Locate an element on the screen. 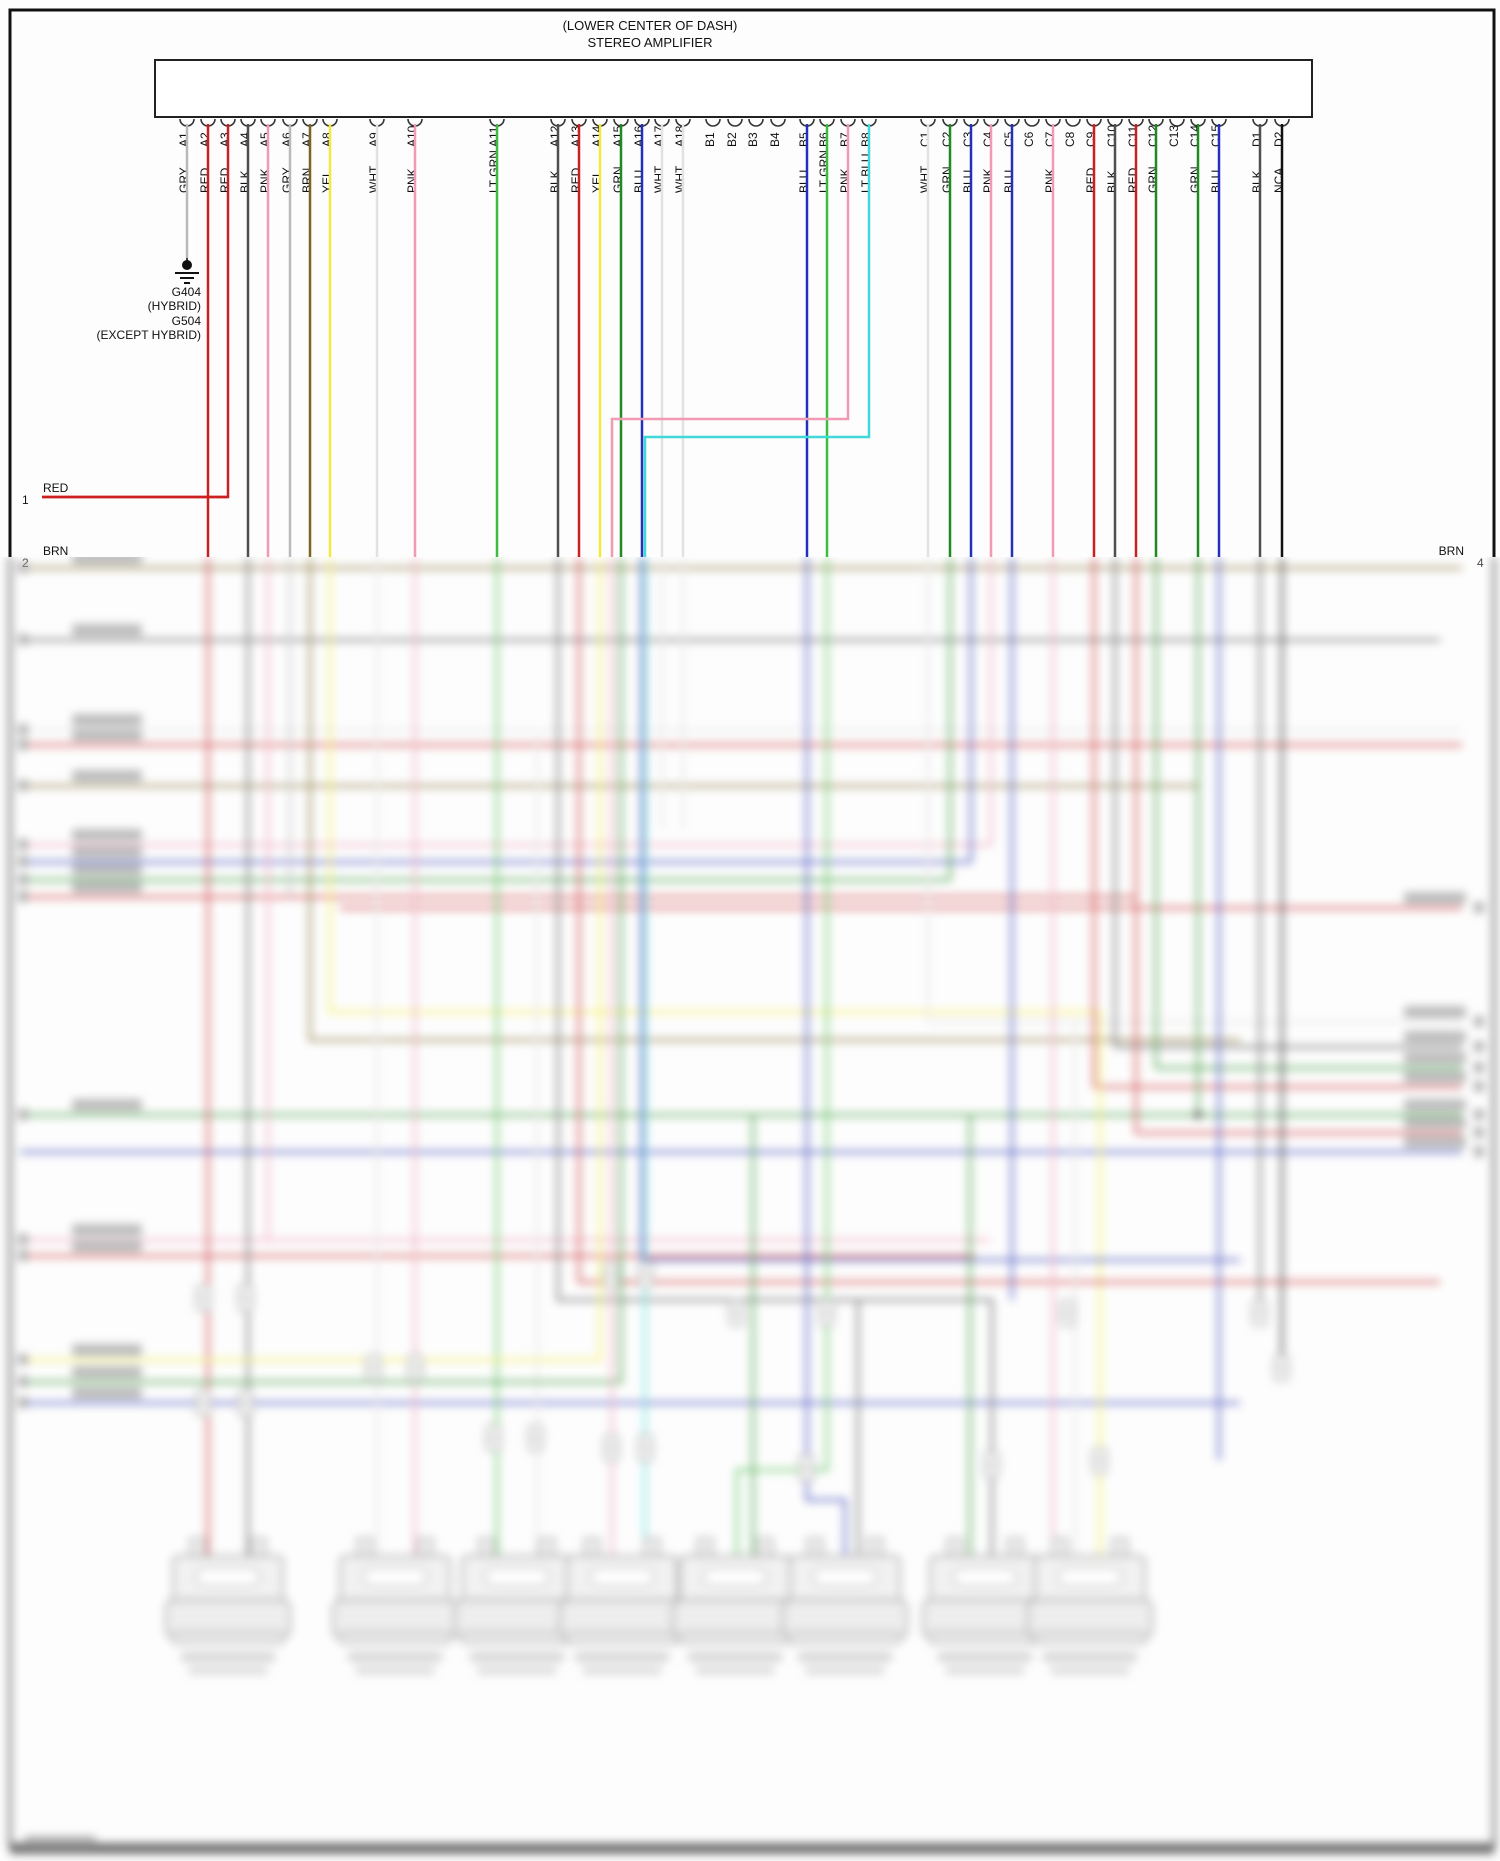  pin-C4: C4 PNK is located at coordinates (990, 337).